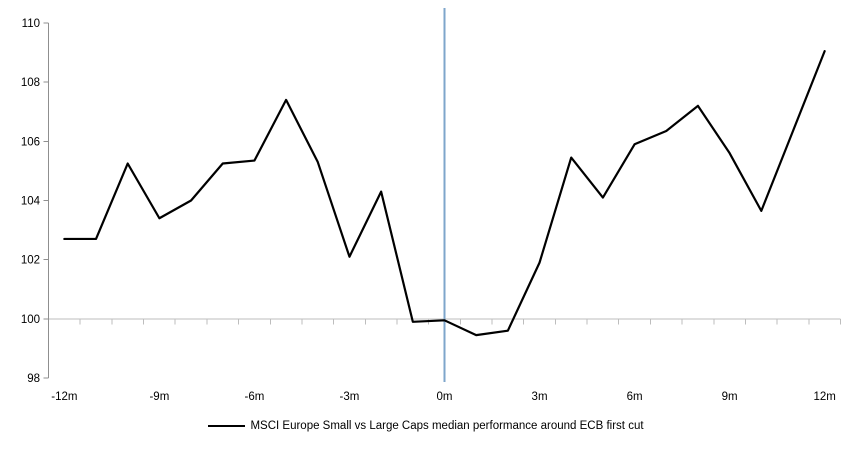 The width and height of the screenshot is (852, 450). What do you see at coordinates (635, 397) in the screenshot?
I see `x-tick-label: 6m` at bounding box center [635, 397].